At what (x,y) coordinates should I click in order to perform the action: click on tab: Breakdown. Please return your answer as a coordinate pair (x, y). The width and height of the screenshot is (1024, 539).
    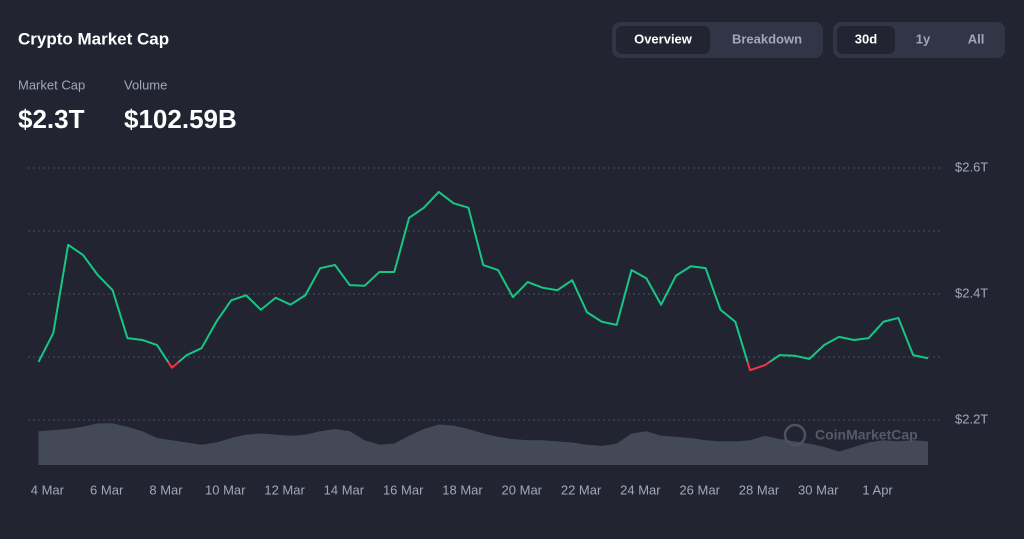
    Looking at the image, I should click on (767, 38).